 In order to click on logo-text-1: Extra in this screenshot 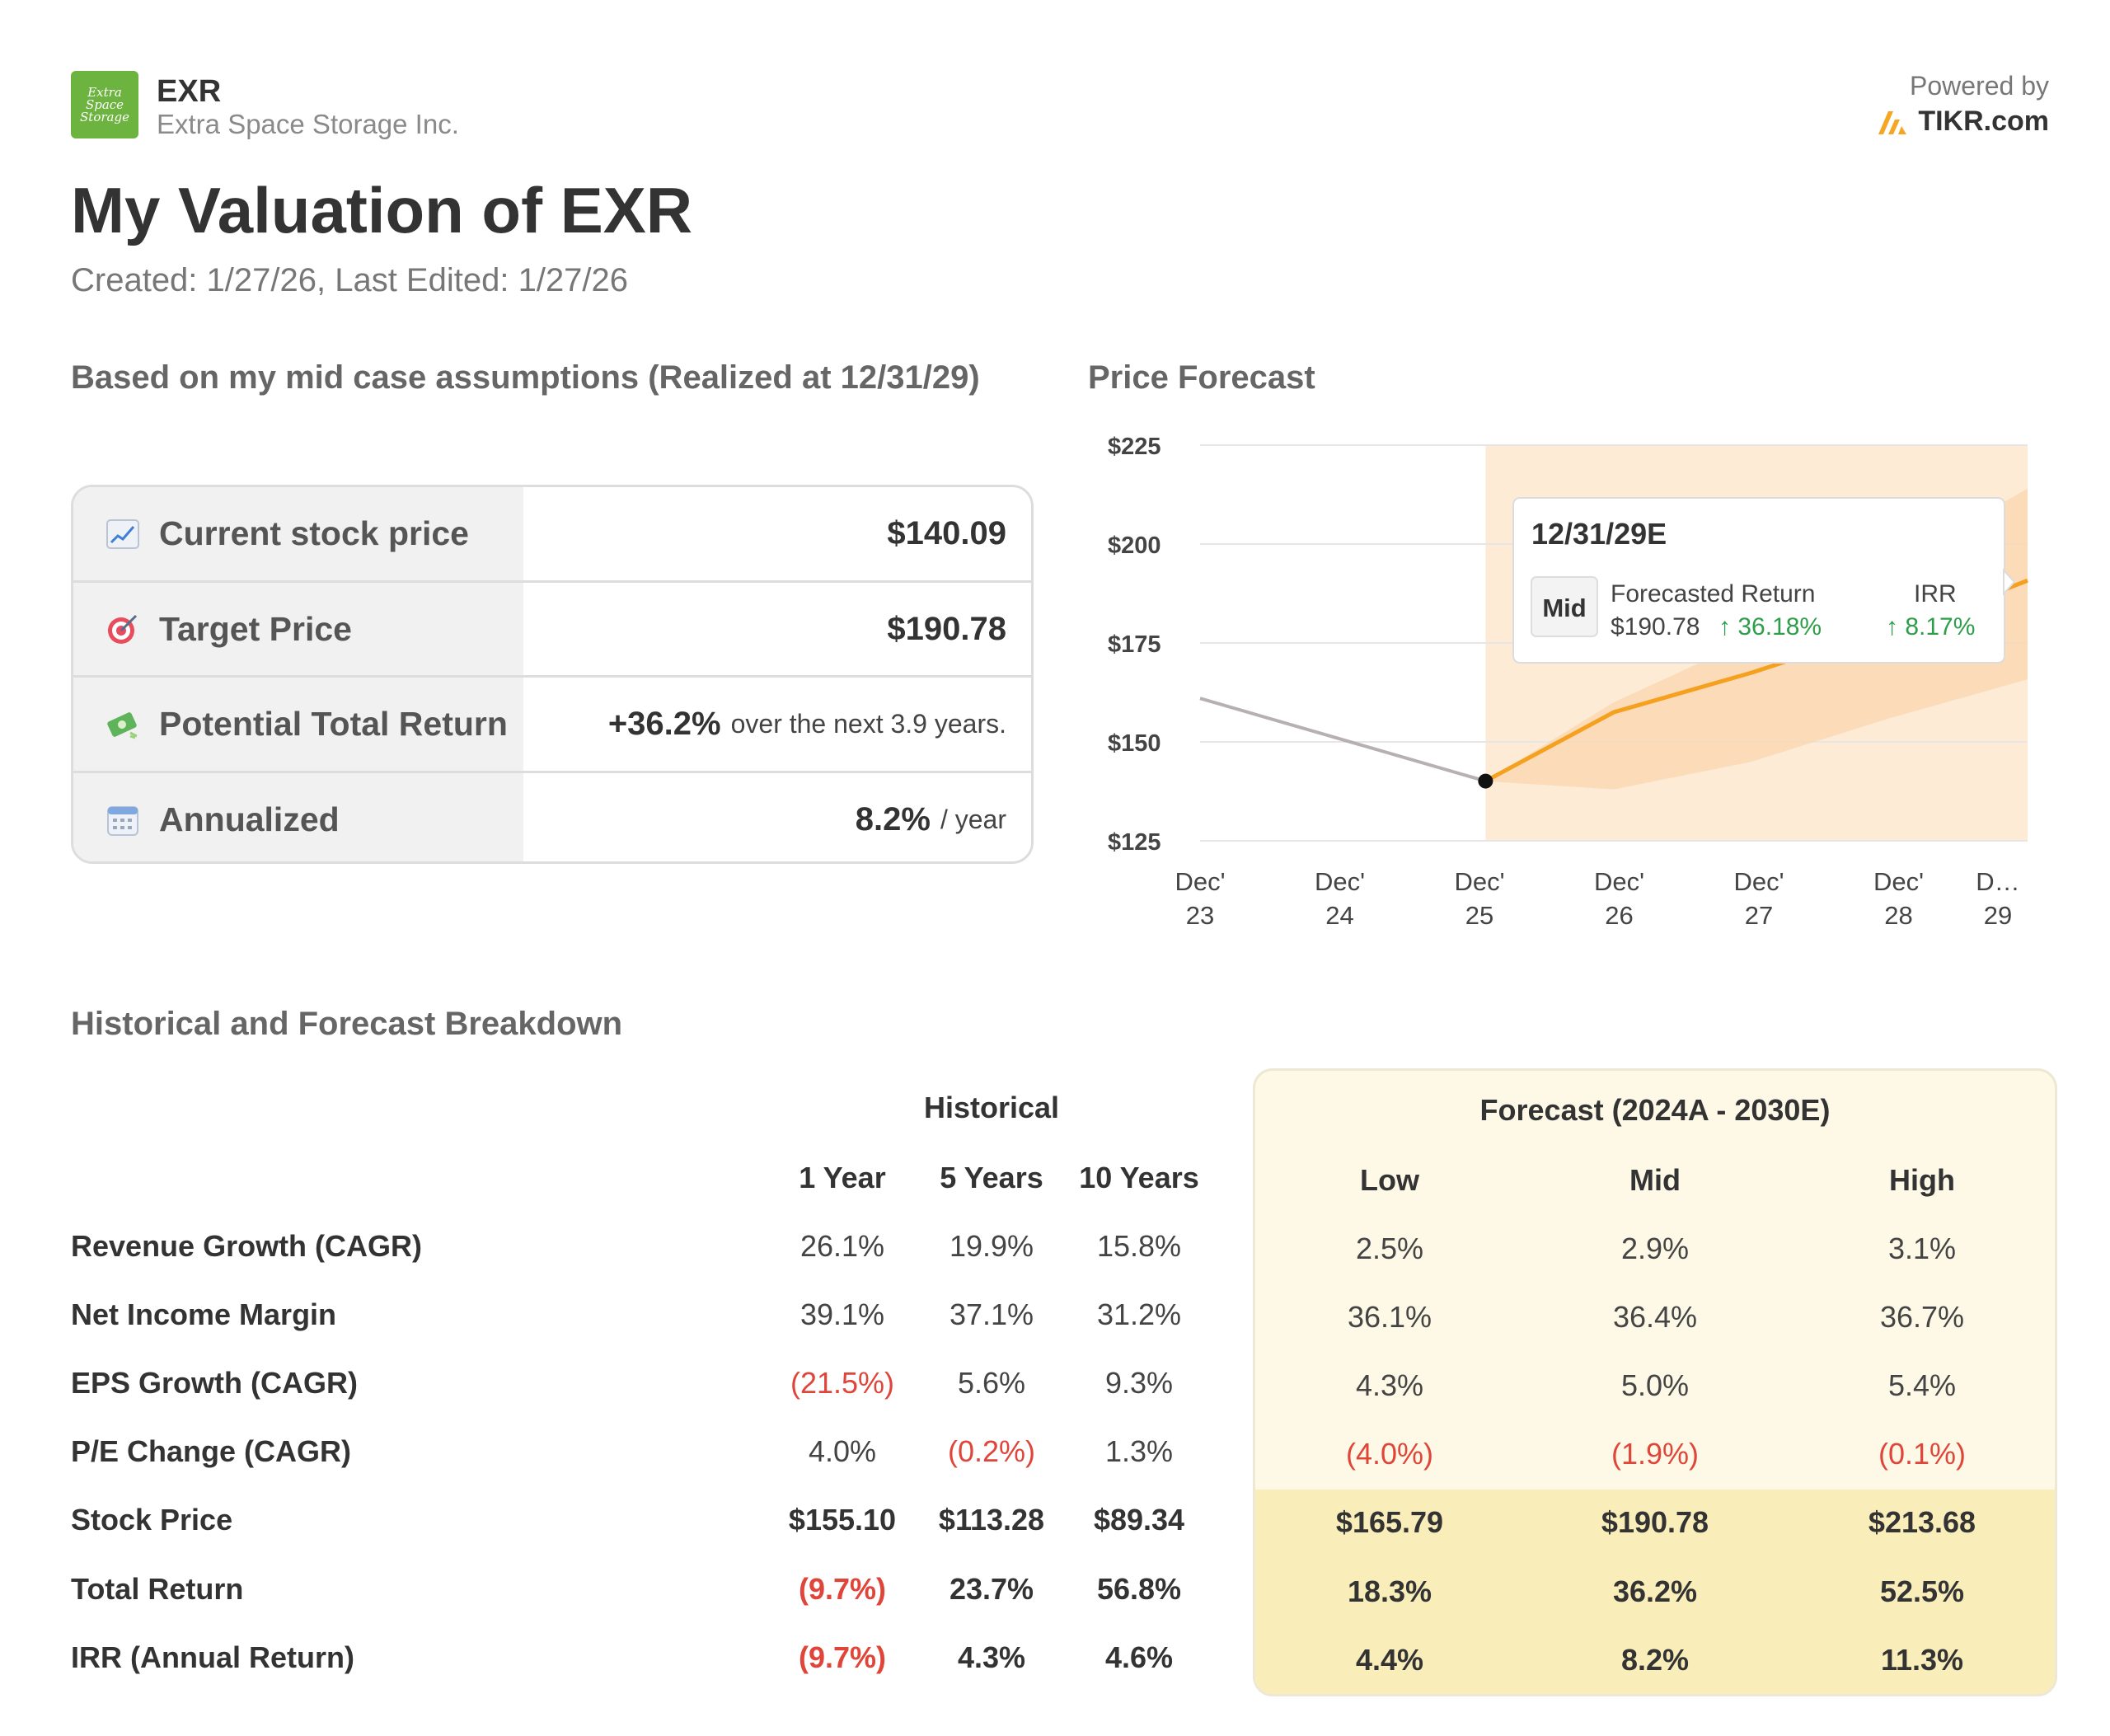, I will do `click(105, 92)`.